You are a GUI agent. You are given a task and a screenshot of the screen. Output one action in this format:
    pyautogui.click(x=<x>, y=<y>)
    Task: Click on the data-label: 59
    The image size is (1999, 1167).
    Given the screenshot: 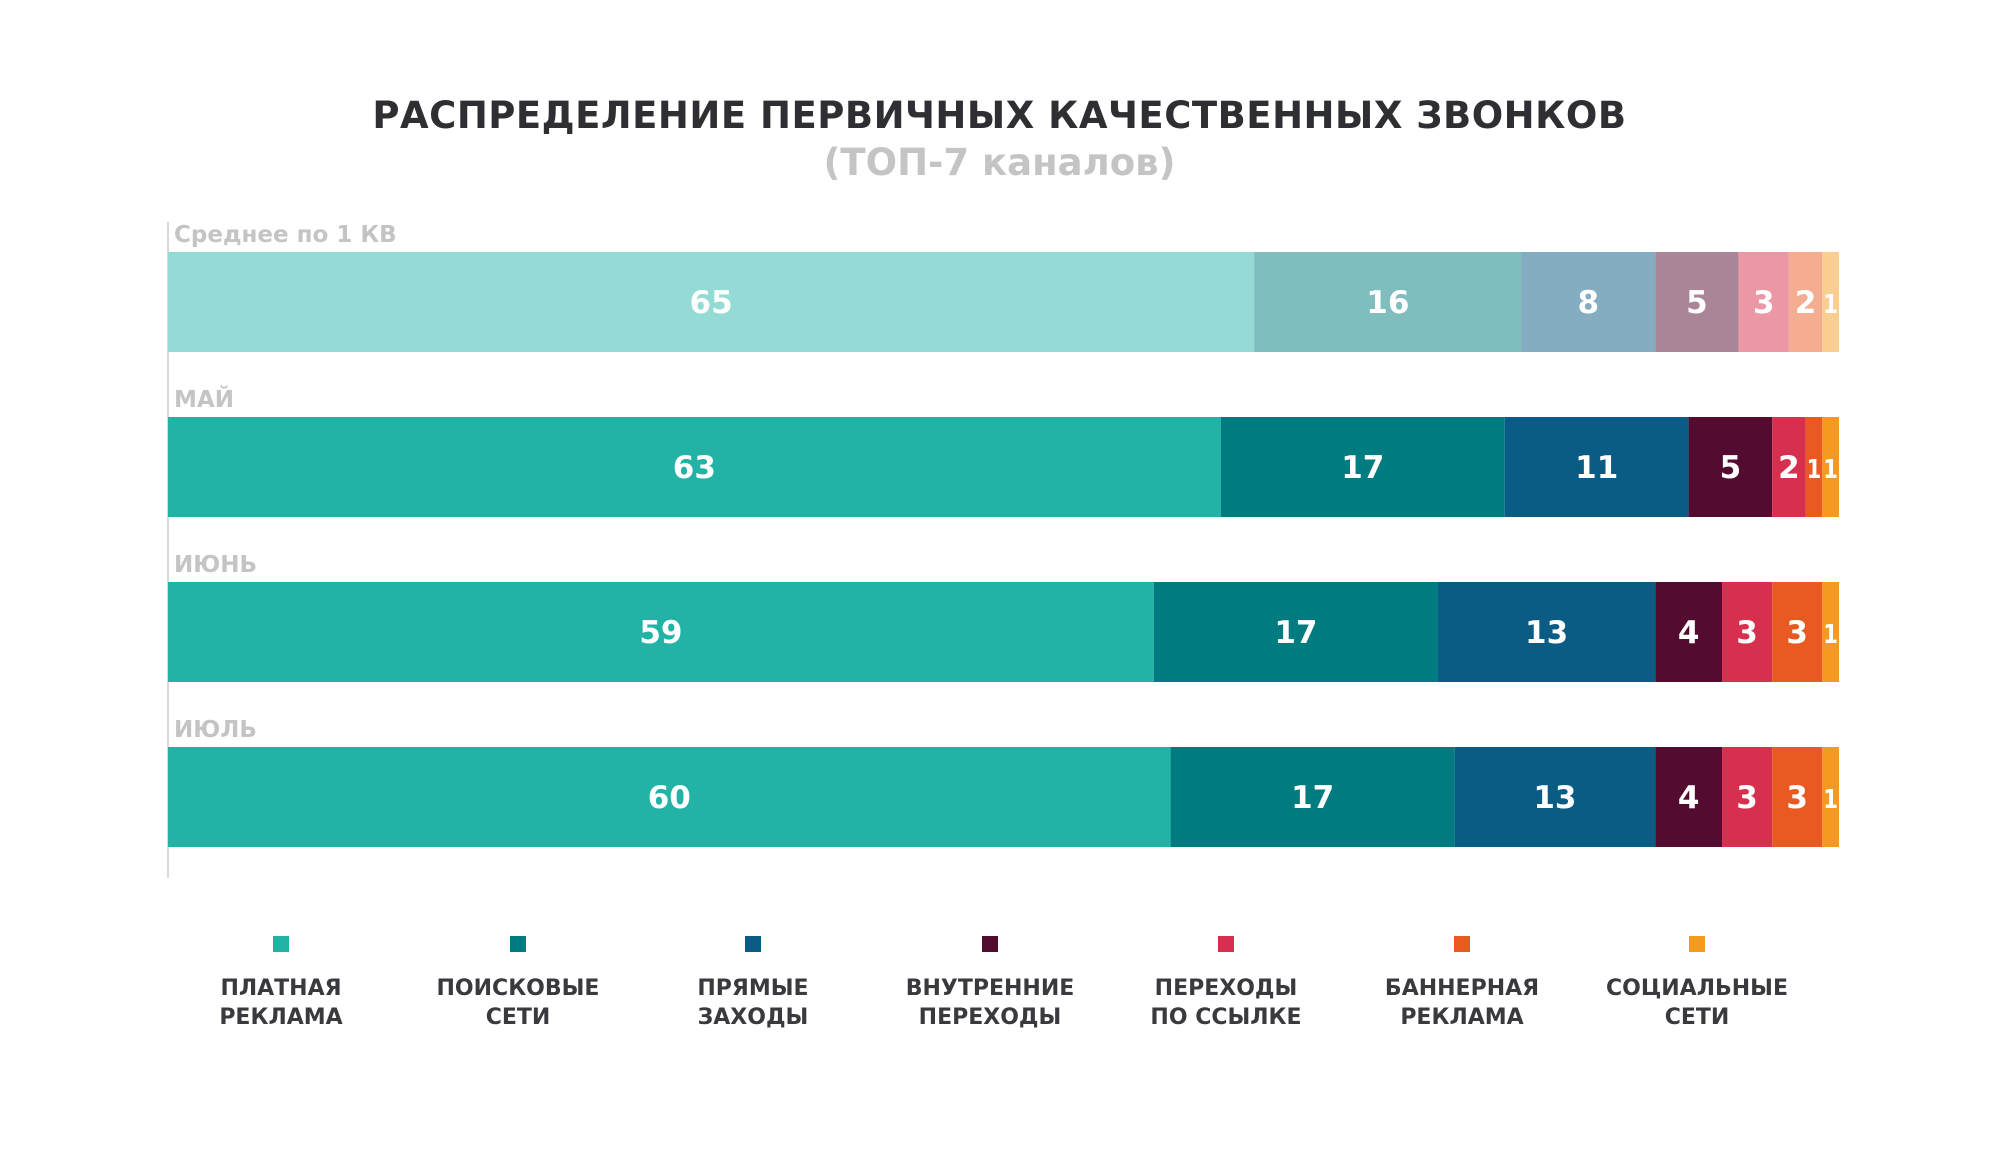 What is the action you would take?
    pyautogui.click(x=660, y=633)
    